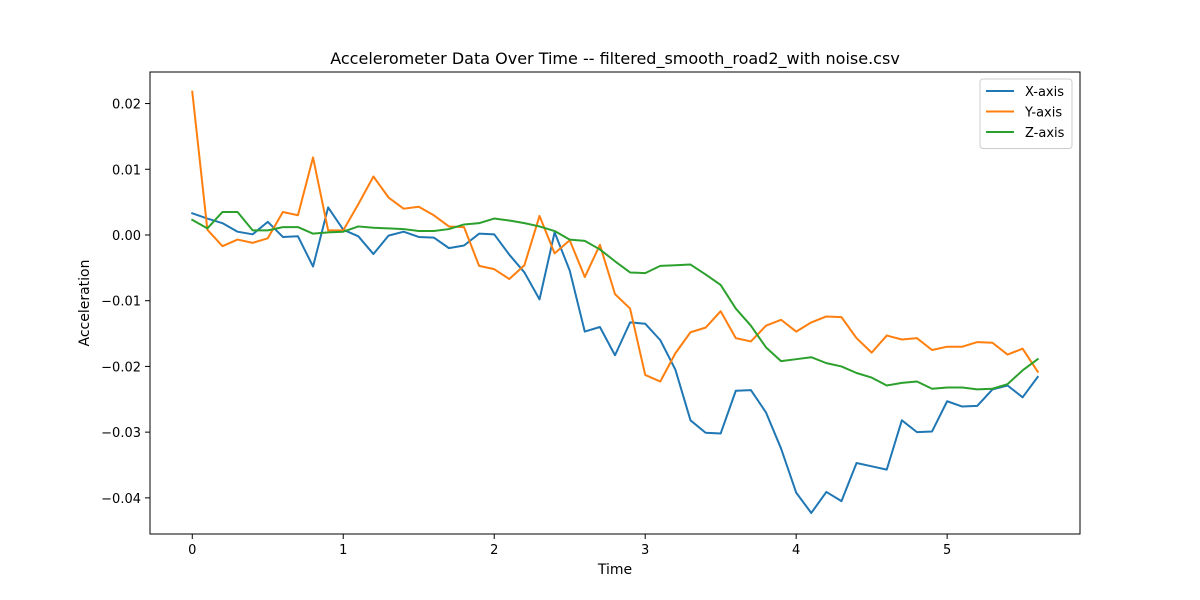 The width and height of the screenshot is (1200, 600). What do you see at coordinates (192, 550) in the screenshot?
I see `x-tick-label: 0` at bounding box center [192, 550].